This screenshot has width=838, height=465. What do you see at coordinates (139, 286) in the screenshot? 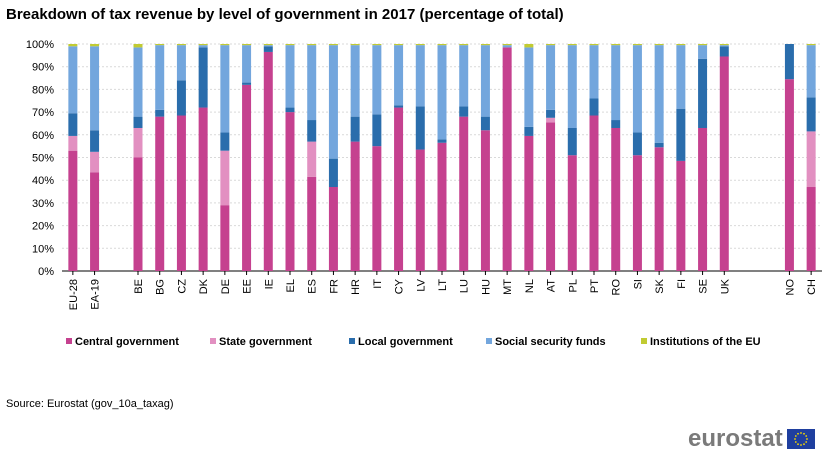
I see `x-tick-label: BE` at bounding box center [139, 286].